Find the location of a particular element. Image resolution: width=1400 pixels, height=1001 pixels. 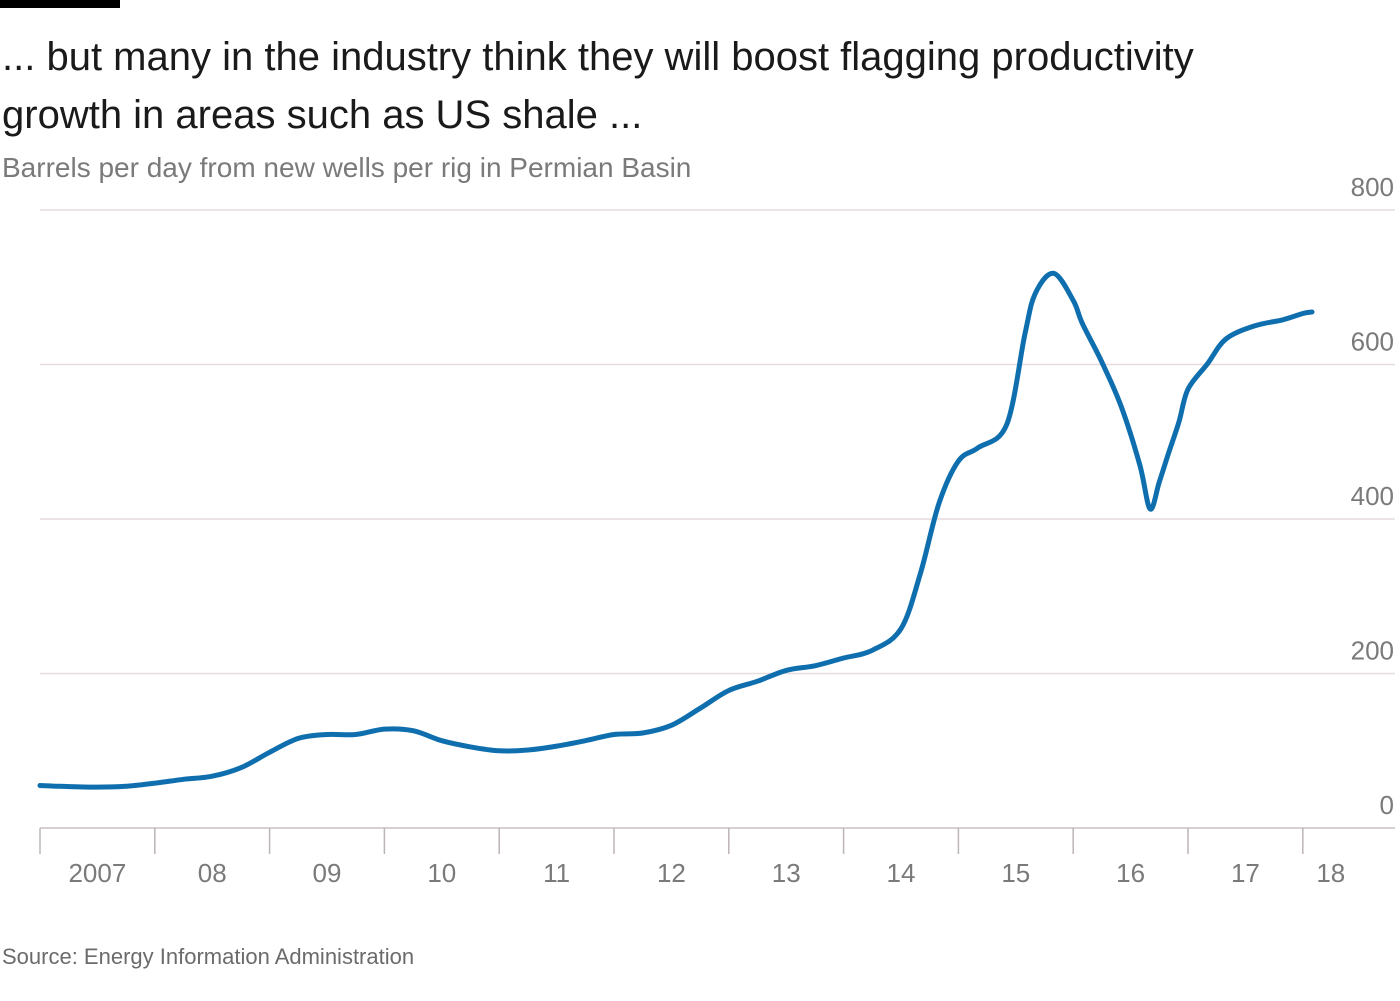

y-tick-label-200: 200 is located at coordinates (1372, 651).